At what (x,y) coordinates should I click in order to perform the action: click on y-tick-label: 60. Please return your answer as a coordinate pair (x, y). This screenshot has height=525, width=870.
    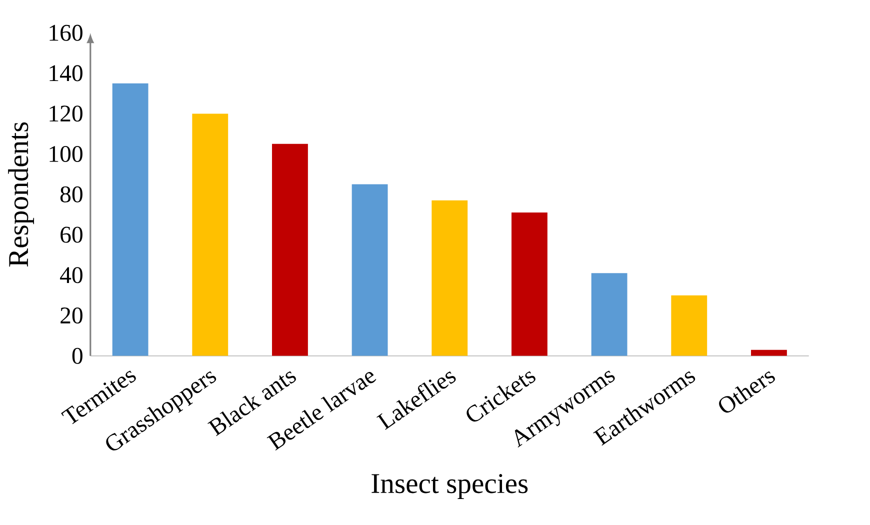
    Looking at the image, I should click on (71, 234).